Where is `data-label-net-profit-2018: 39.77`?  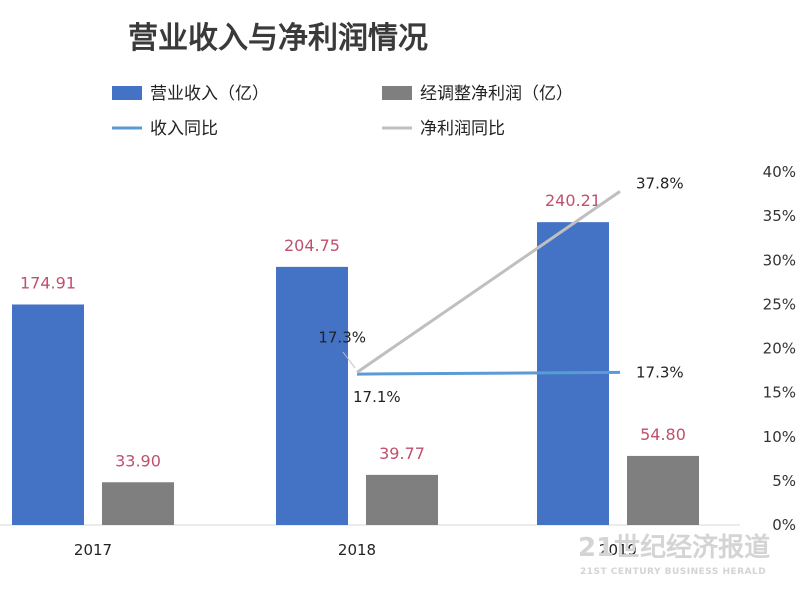 data-label-net-profit-2018: 39.77 is located at coordinates (402, 453).